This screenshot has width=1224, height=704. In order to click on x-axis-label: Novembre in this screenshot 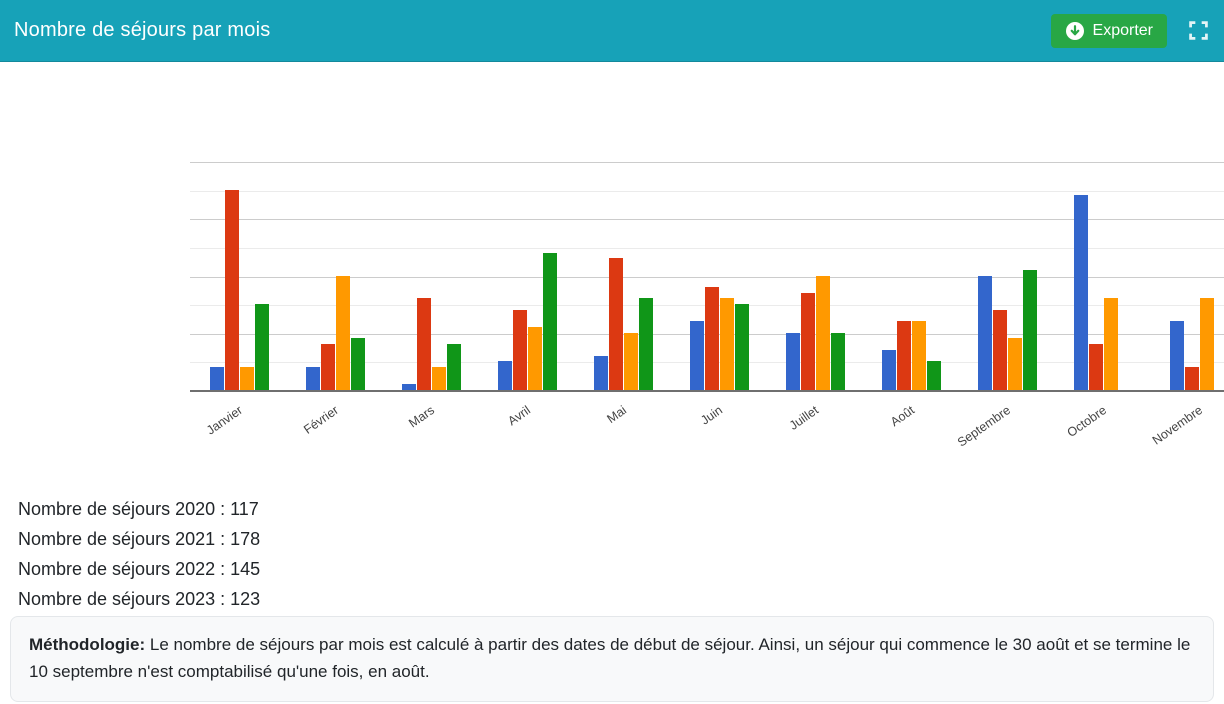, I will do `click(1178, 425)`.